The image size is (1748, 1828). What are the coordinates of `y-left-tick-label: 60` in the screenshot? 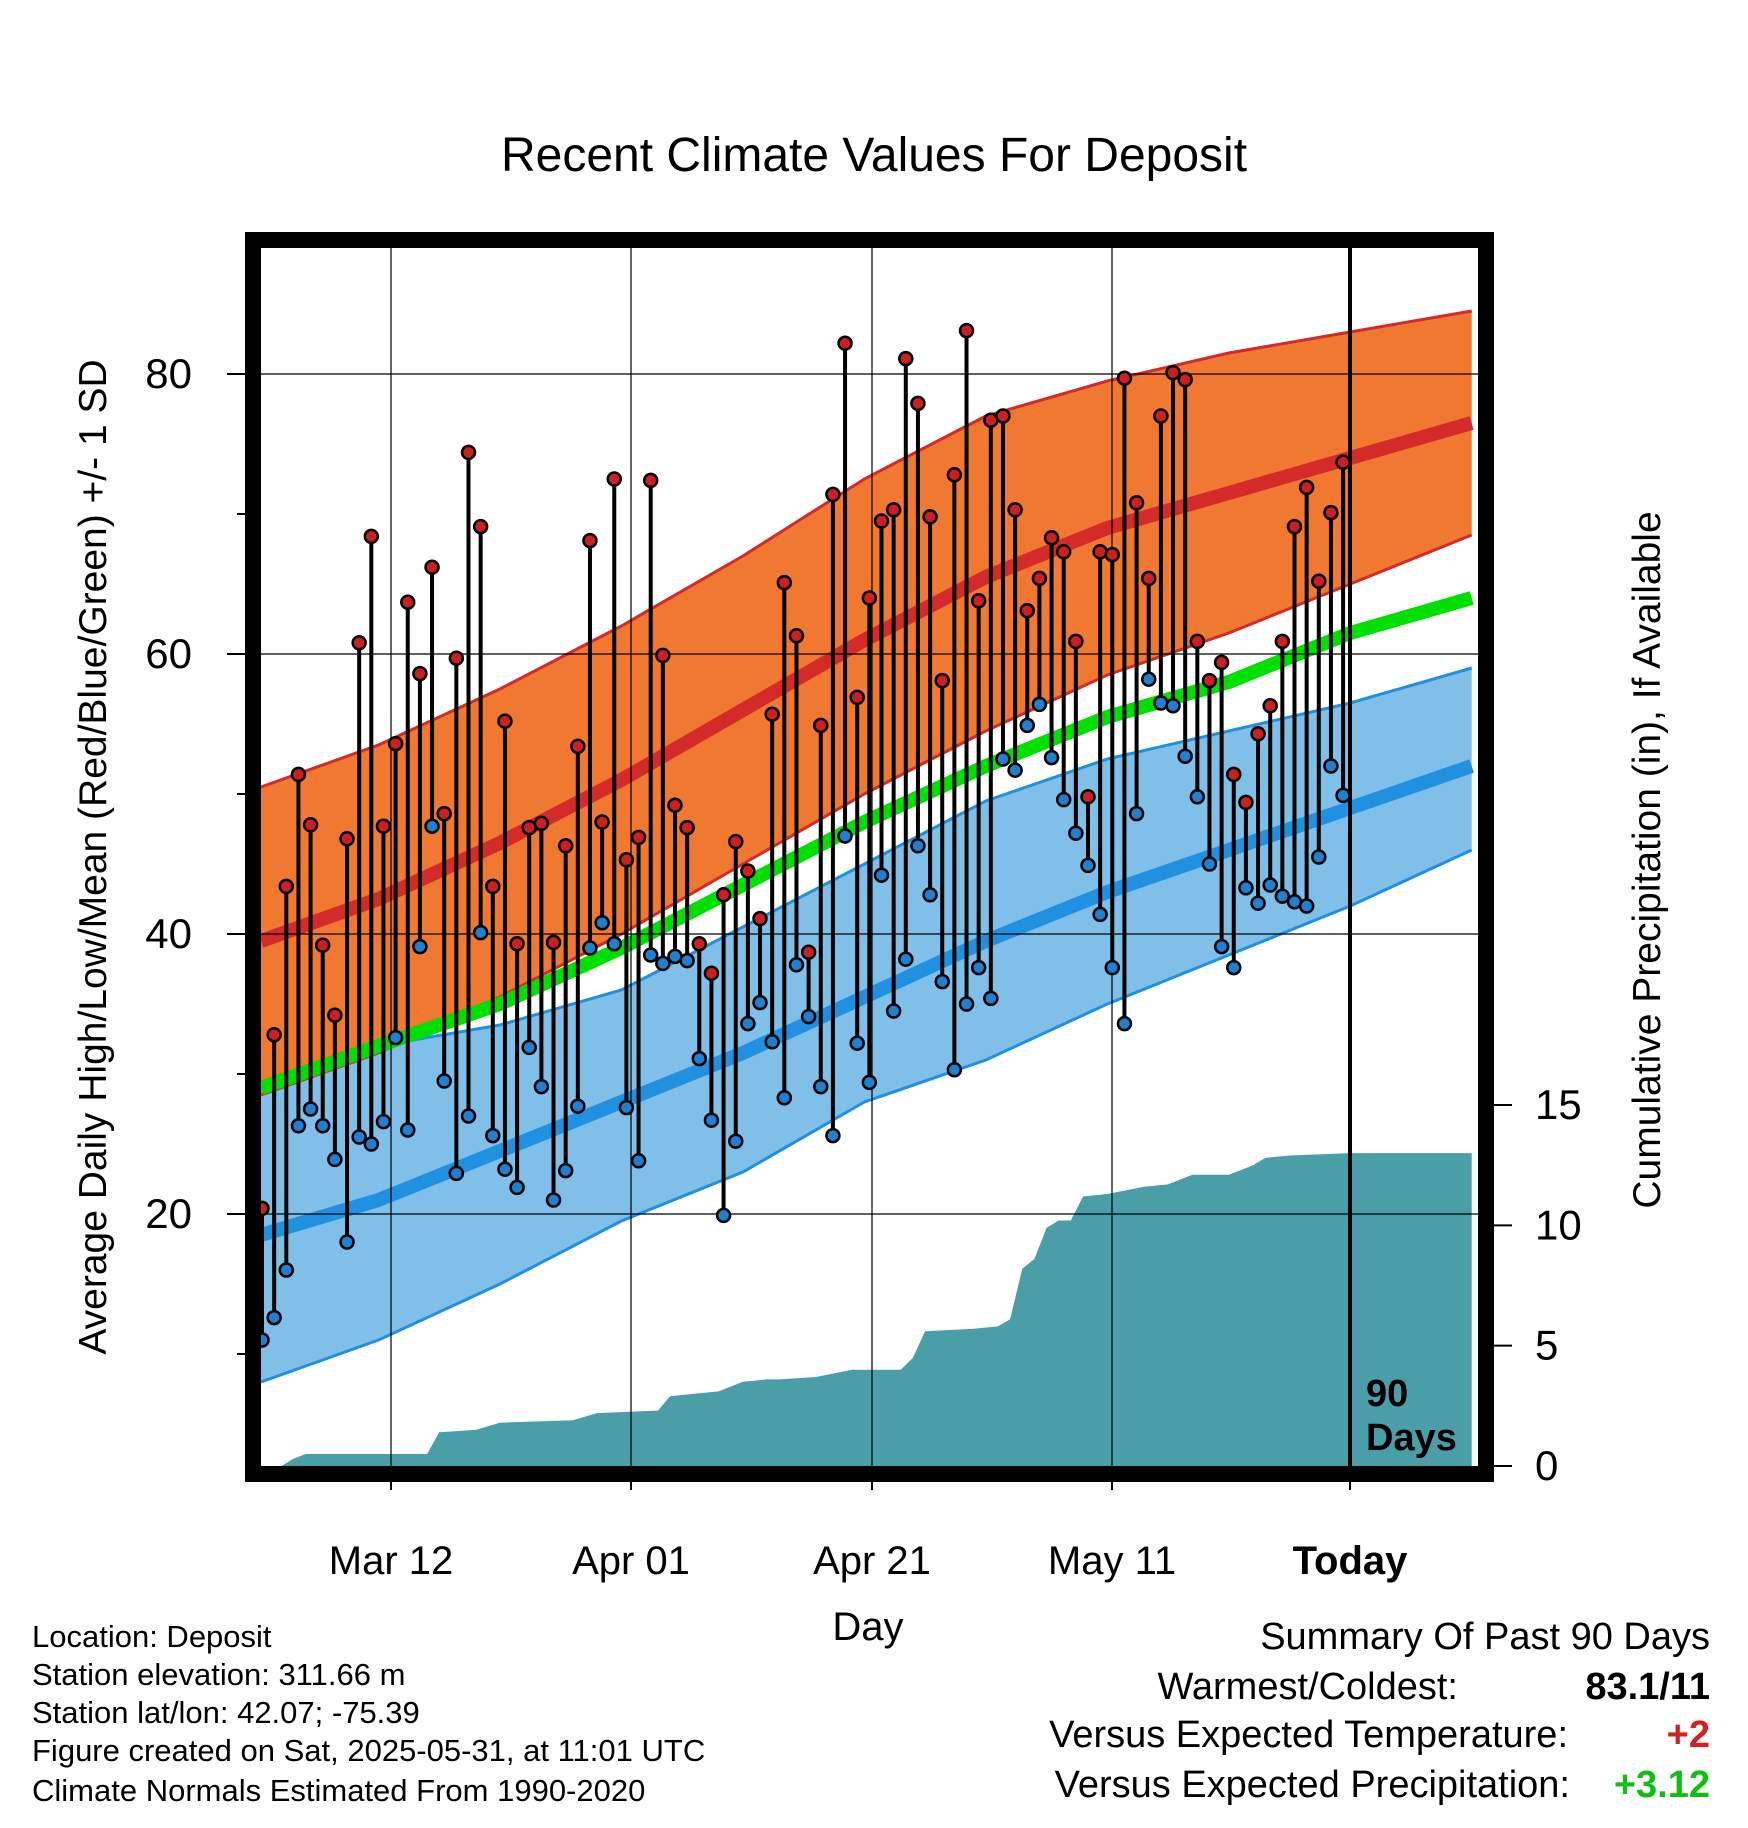 It's located at (168, 653).